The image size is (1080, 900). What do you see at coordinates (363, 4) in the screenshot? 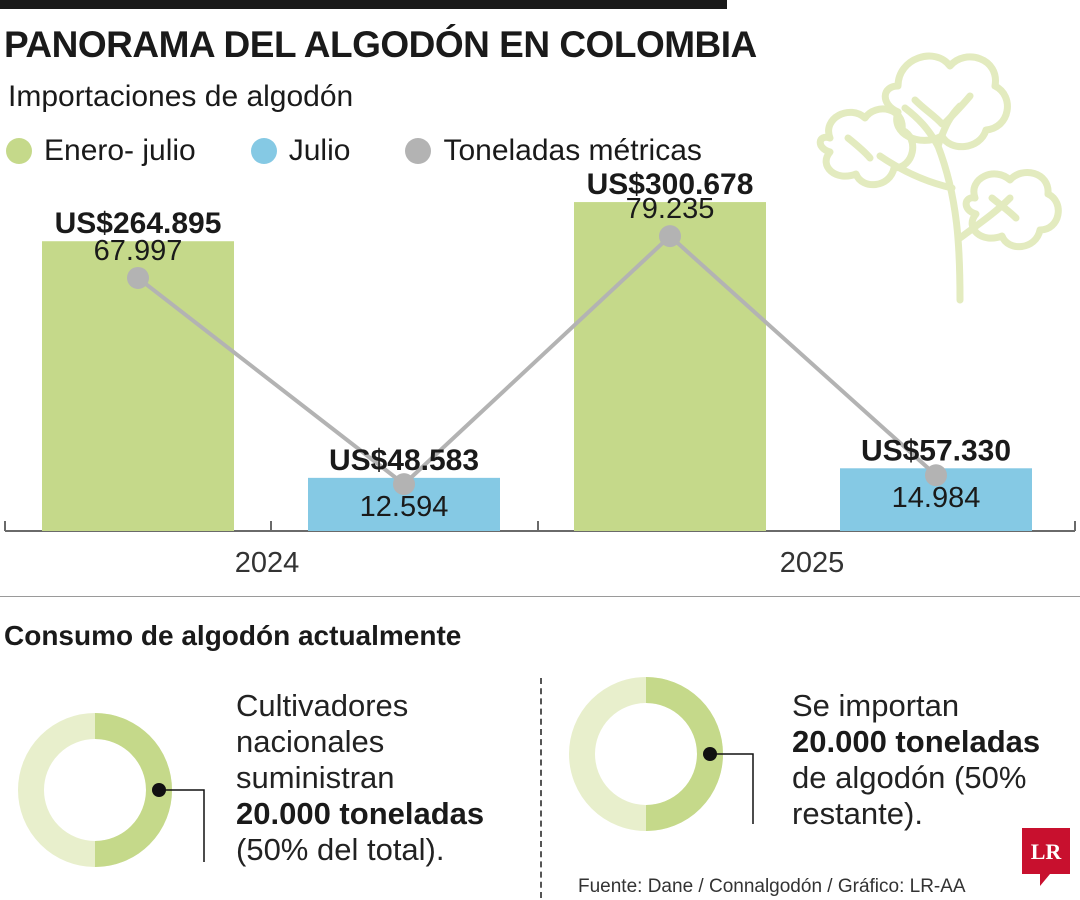
I see `top-rule` at bounding box center [363, 4].